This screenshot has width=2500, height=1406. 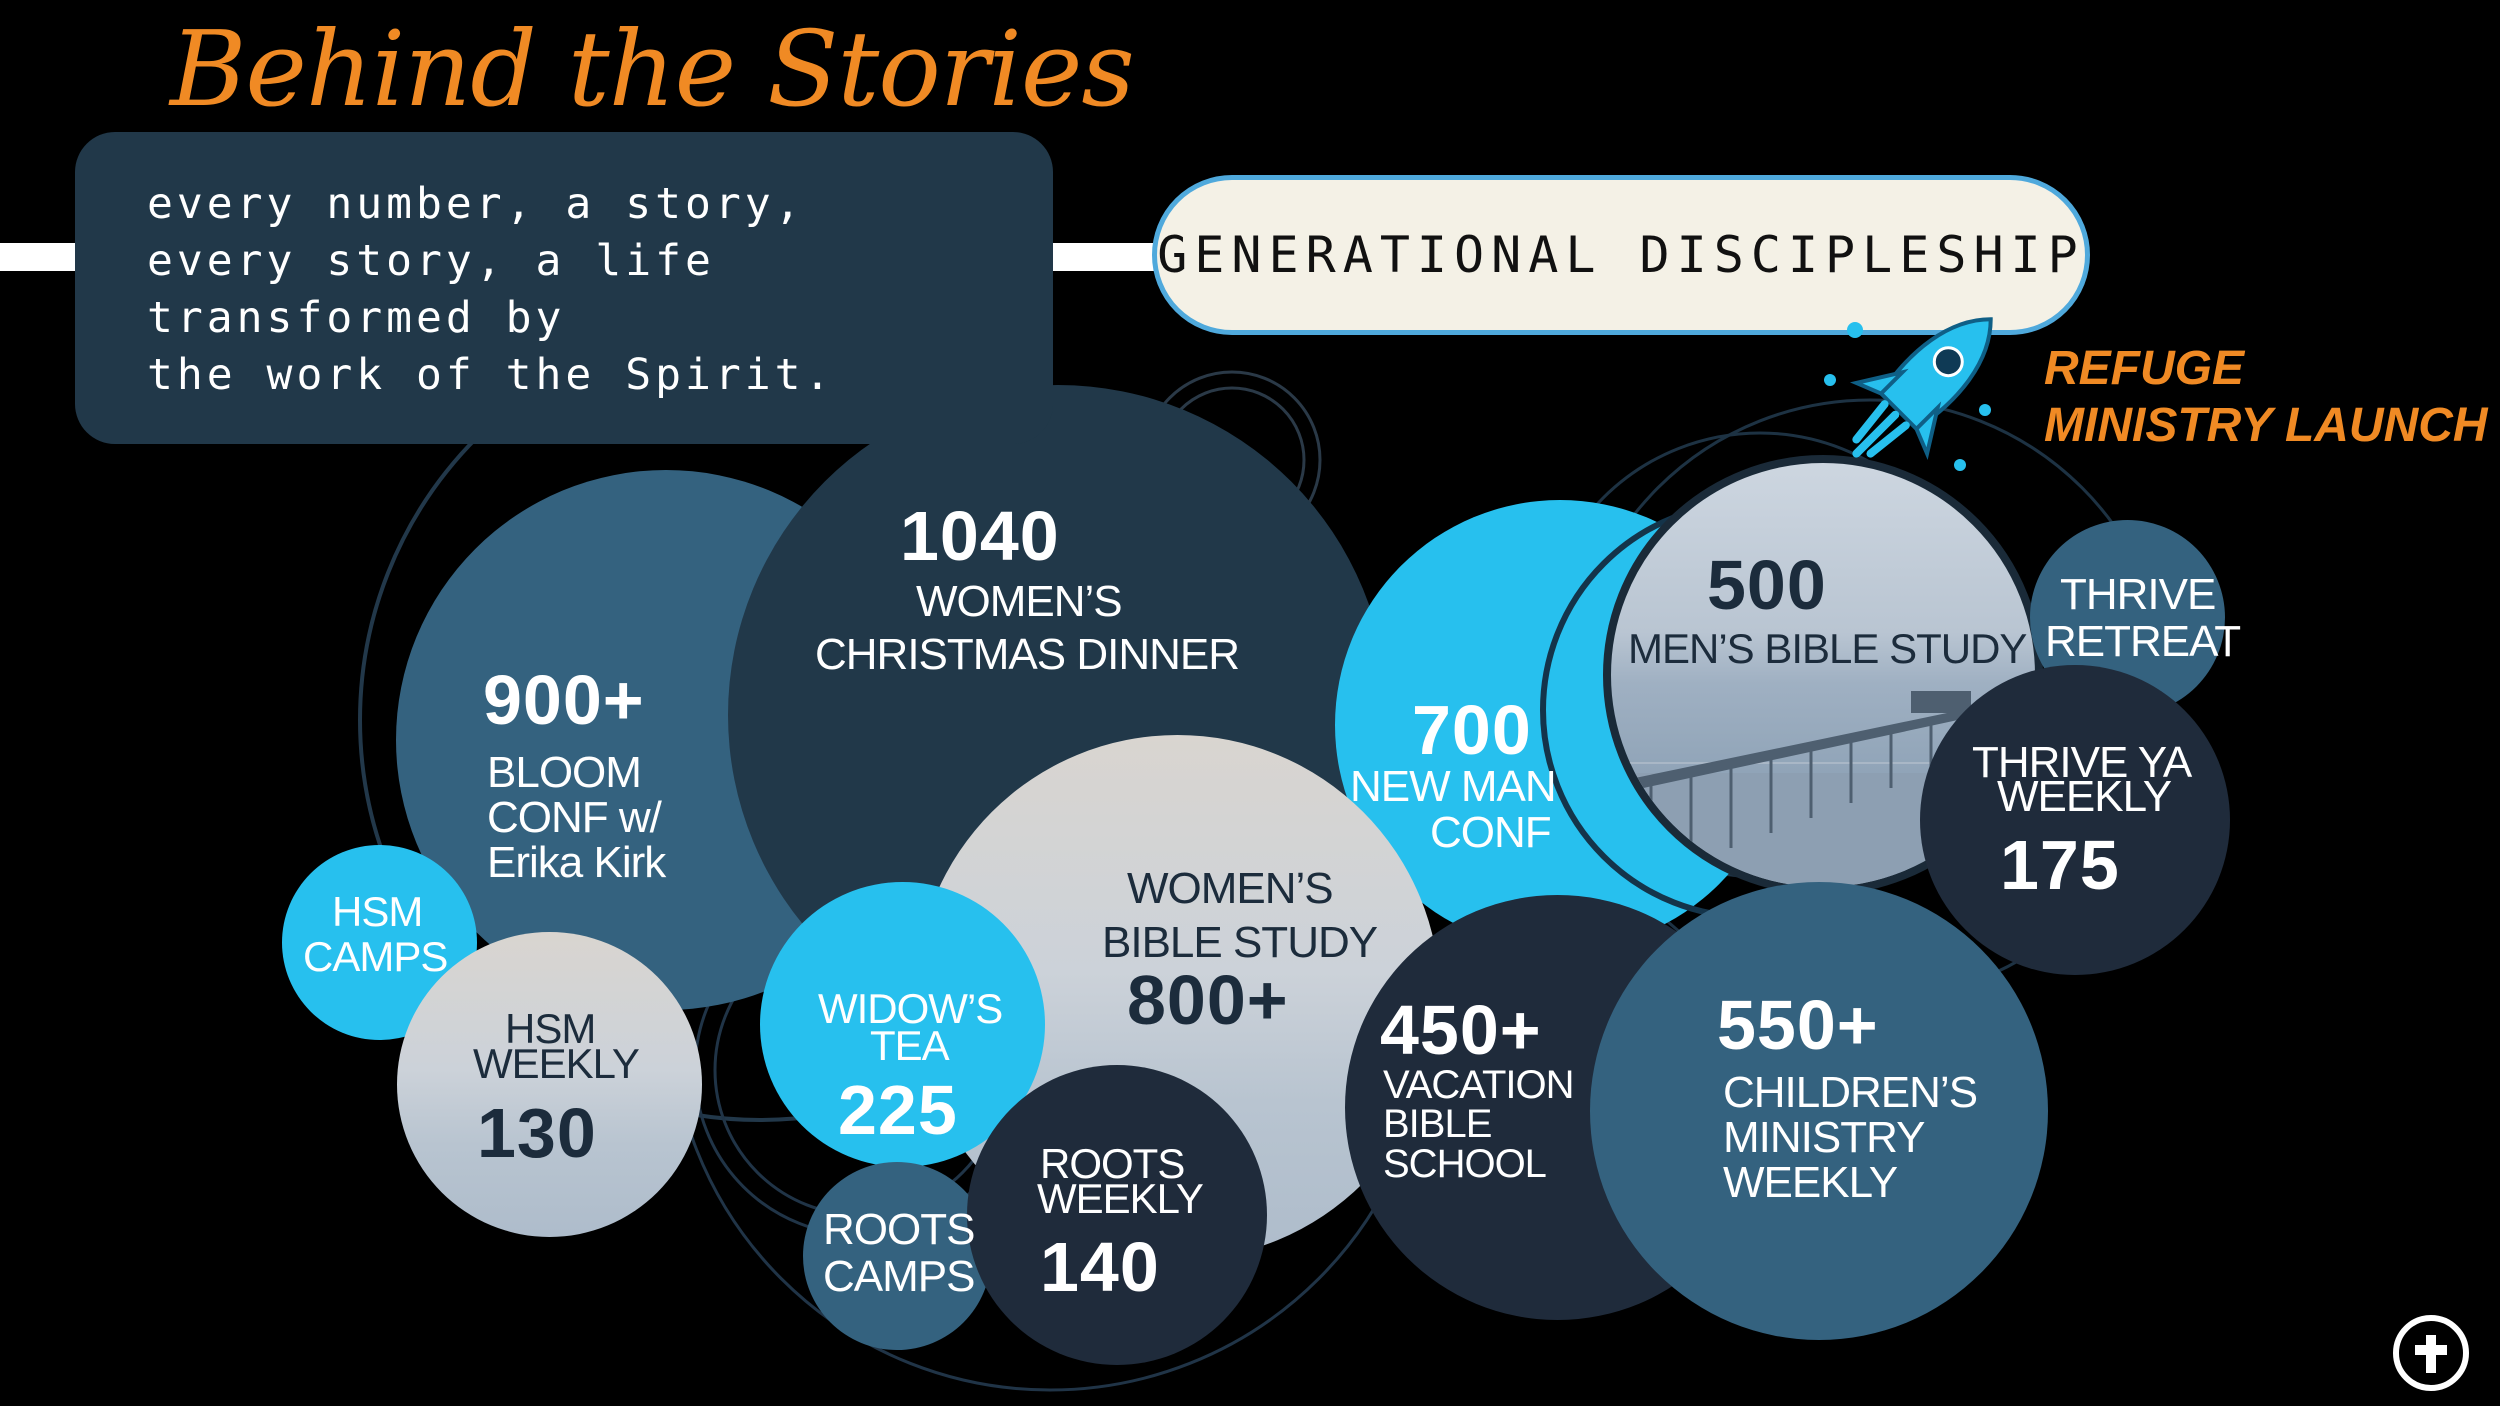 What do you see at coordinates (556, 1063) in the screenshot?
I see `hsm-weekly-label-2: WEEKLY` at bounding box center [556, 1063].